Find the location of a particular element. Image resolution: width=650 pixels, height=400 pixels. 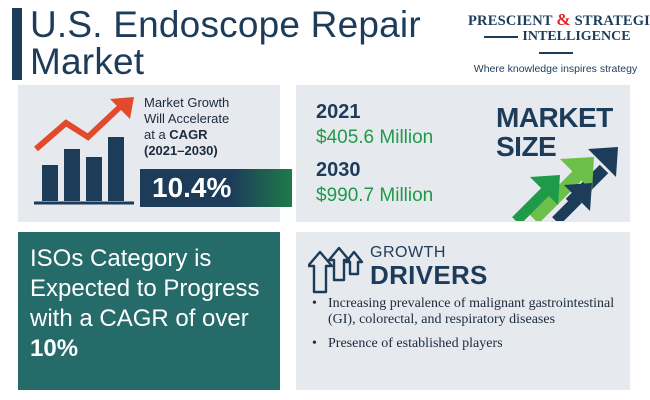

drivers-heading-drivers: DRIVERS is located at coordinates (429, 275).